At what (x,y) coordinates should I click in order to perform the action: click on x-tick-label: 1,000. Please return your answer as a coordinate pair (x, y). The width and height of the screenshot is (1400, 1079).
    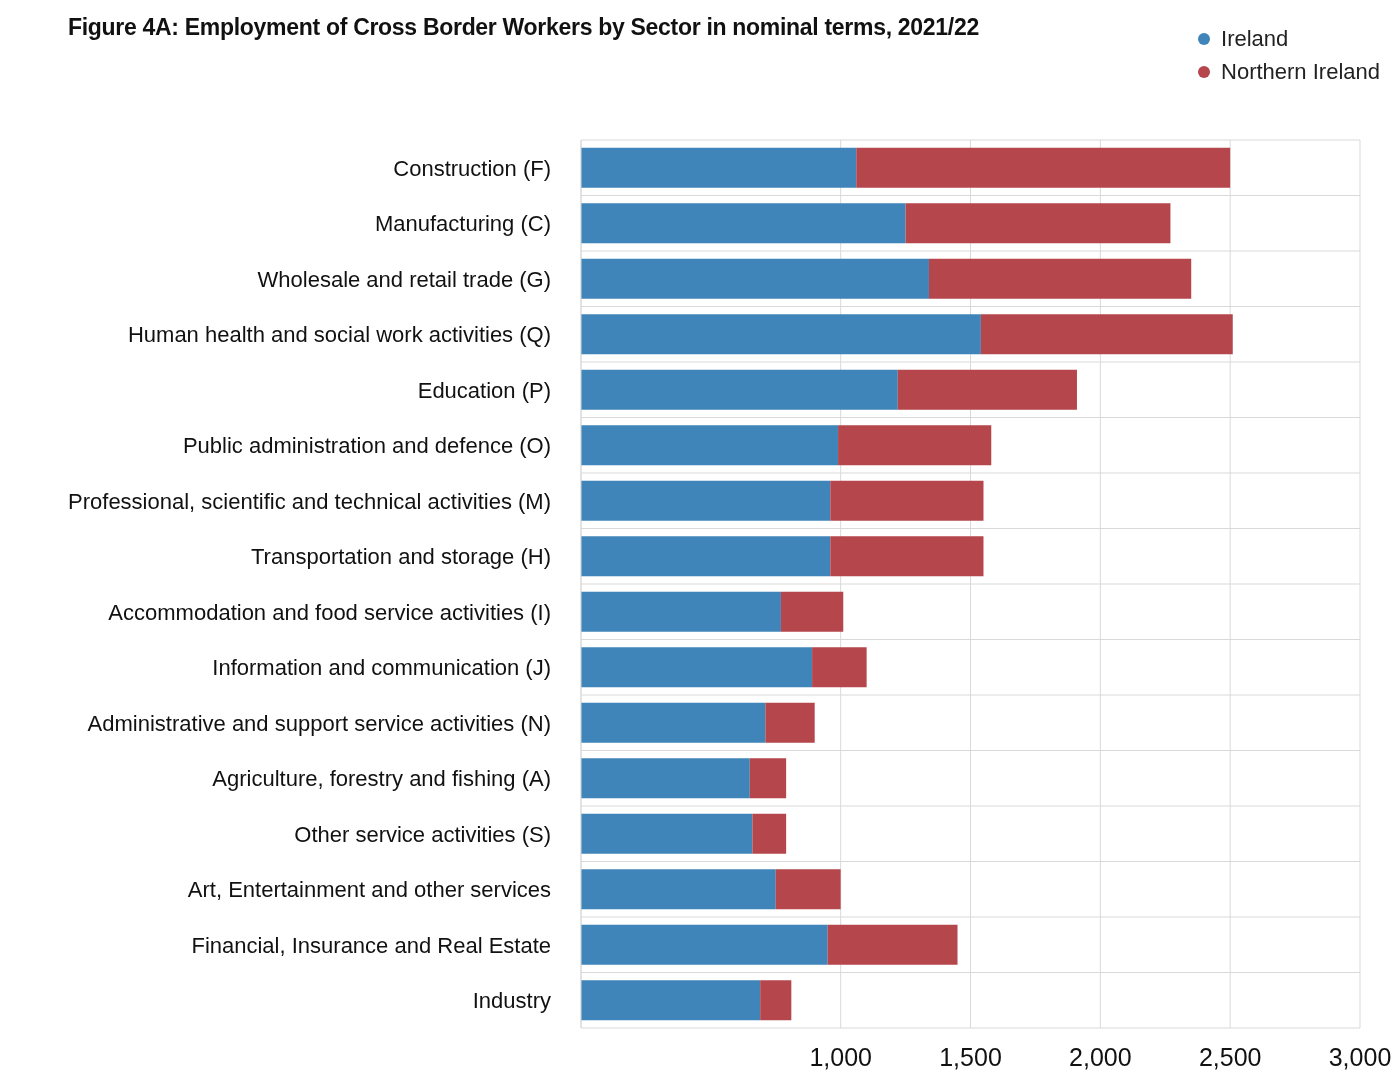
    Looking at the image, I should click on (840, 1056).